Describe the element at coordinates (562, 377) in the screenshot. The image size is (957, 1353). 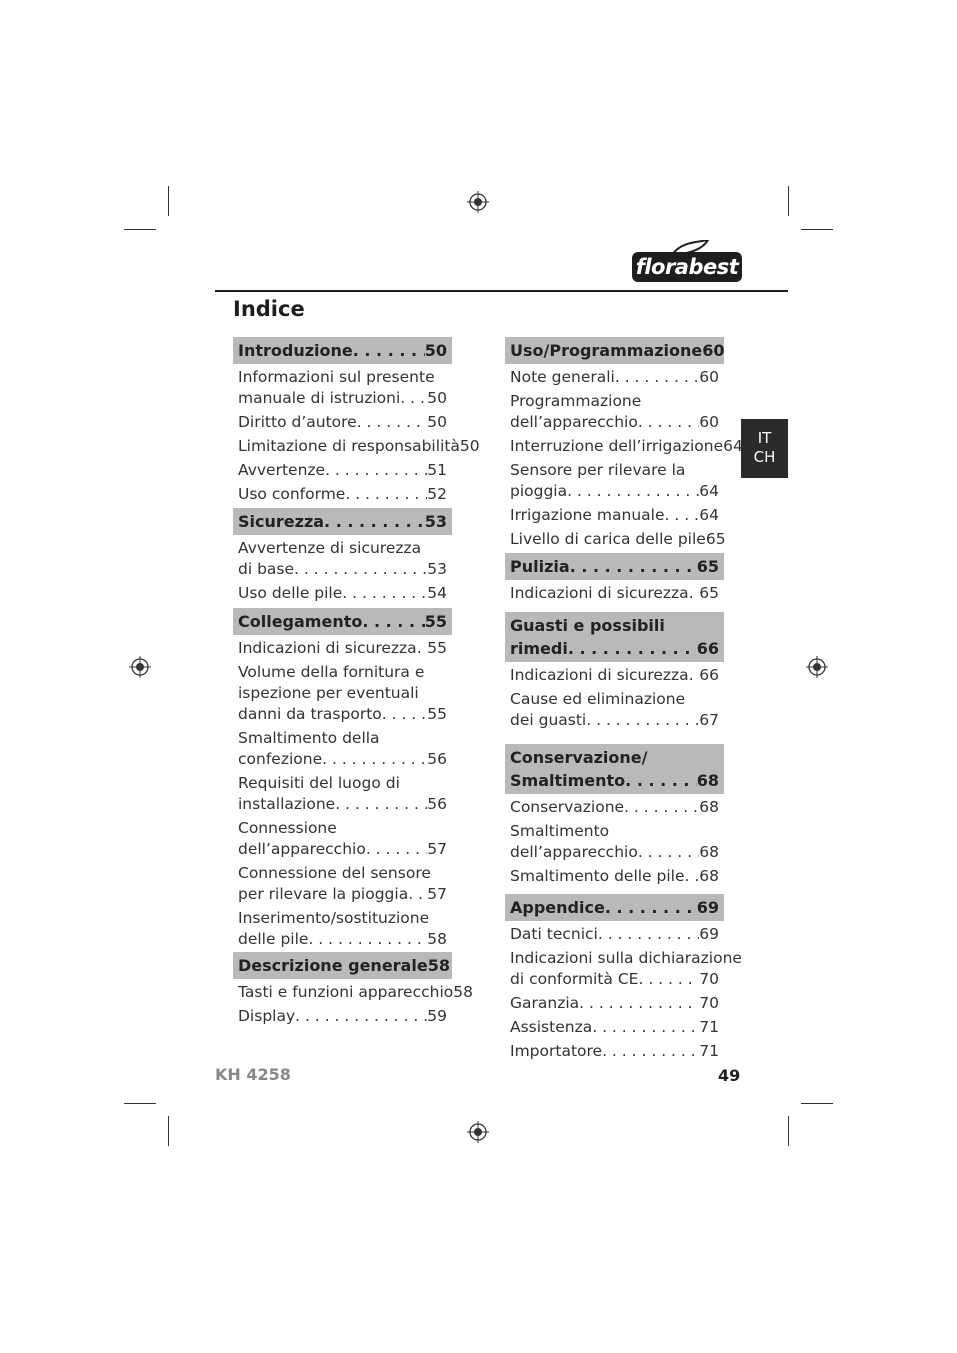
I see `entry-text: Note generali` at that location.